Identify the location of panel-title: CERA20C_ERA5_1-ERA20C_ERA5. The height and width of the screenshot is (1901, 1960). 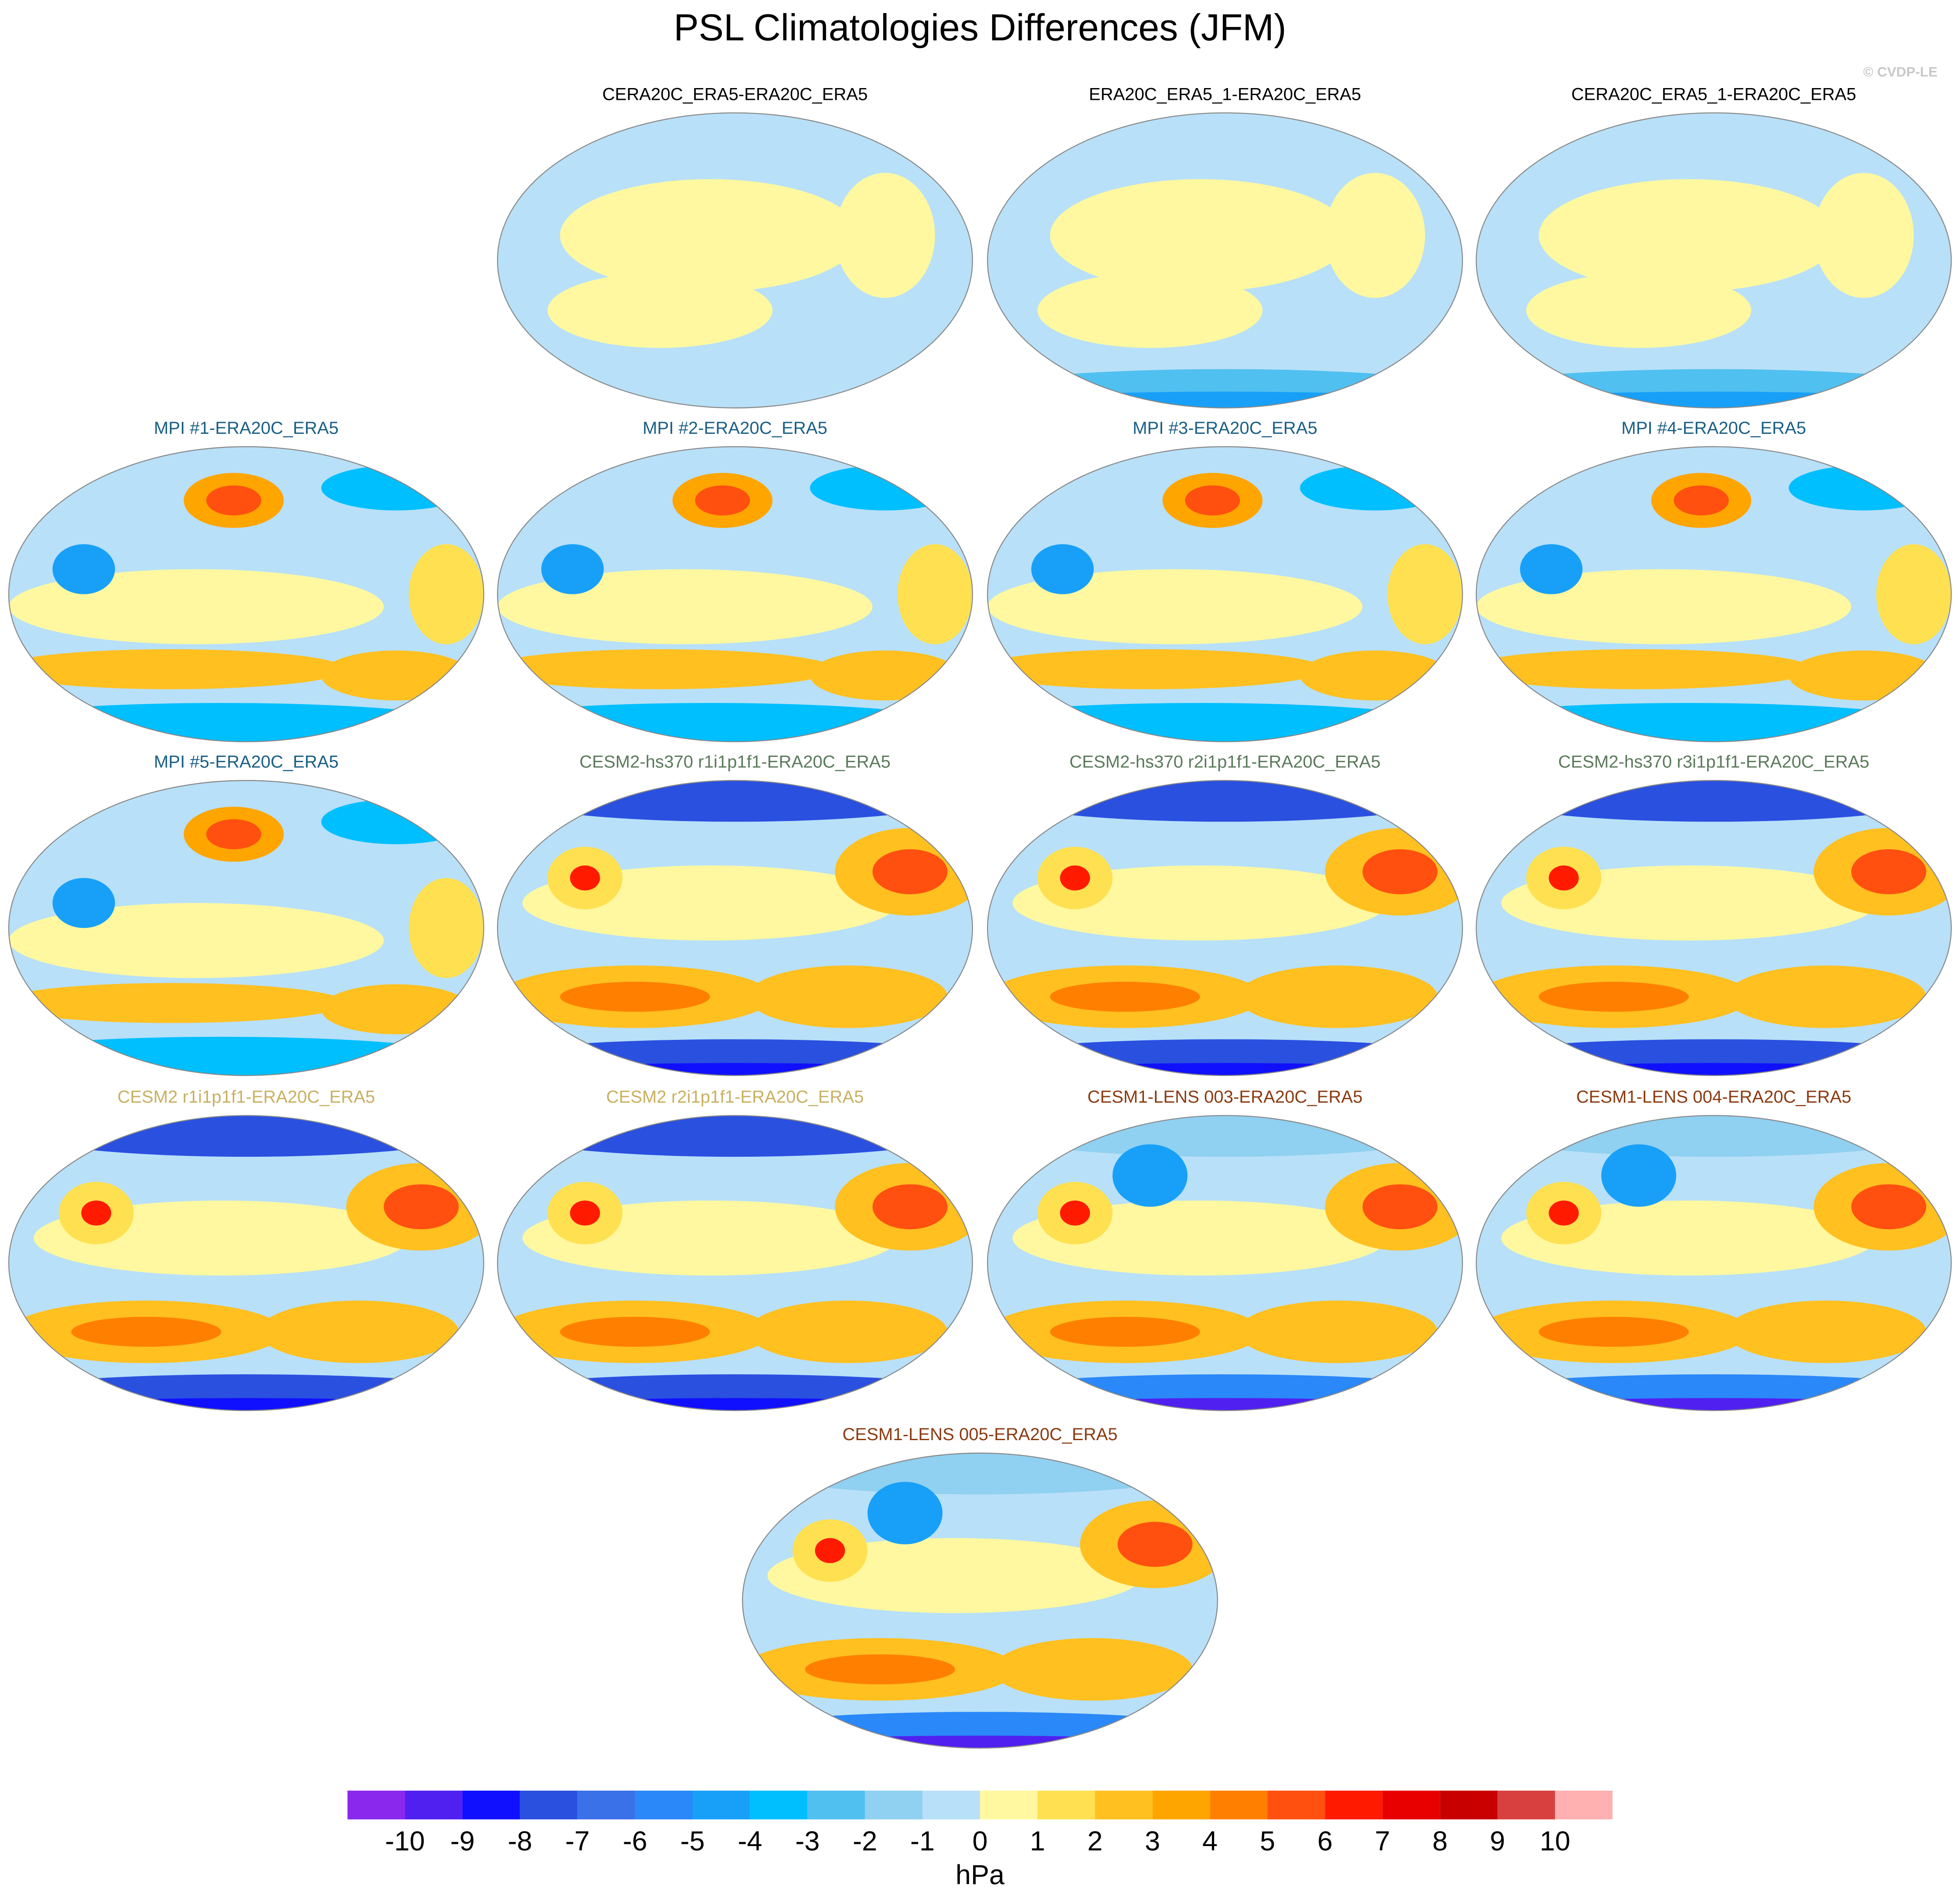
(1713, 94).